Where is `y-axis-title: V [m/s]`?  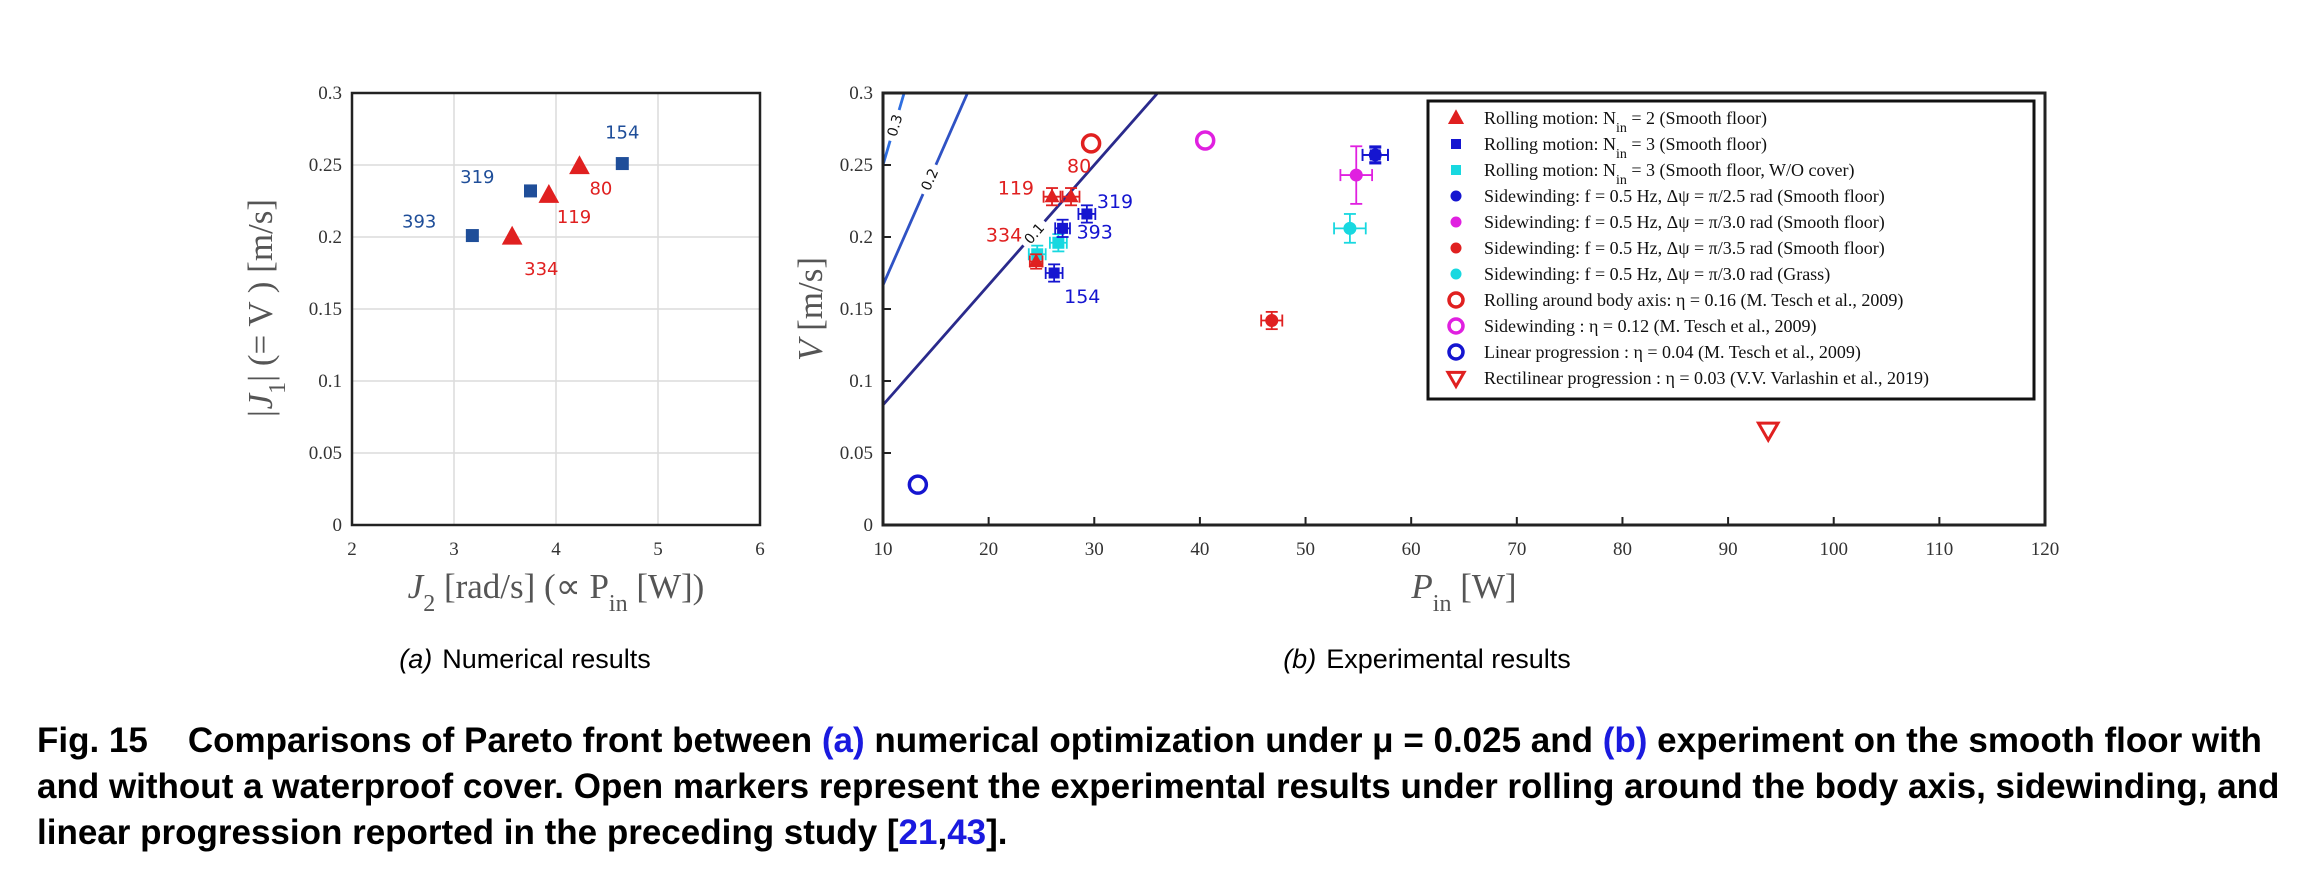 y-axis-title: V [m/s] is located at coordinates (810, 309).